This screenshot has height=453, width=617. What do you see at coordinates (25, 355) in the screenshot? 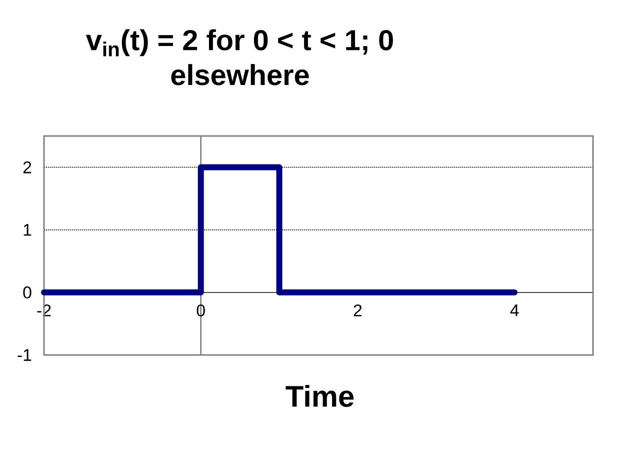
I see `y-tick-label: -1` at bounding box center [25, 355].